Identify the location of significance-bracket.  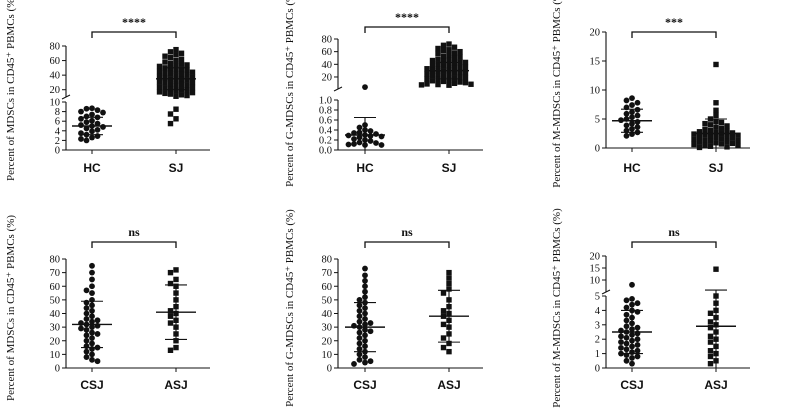
(674, 244).